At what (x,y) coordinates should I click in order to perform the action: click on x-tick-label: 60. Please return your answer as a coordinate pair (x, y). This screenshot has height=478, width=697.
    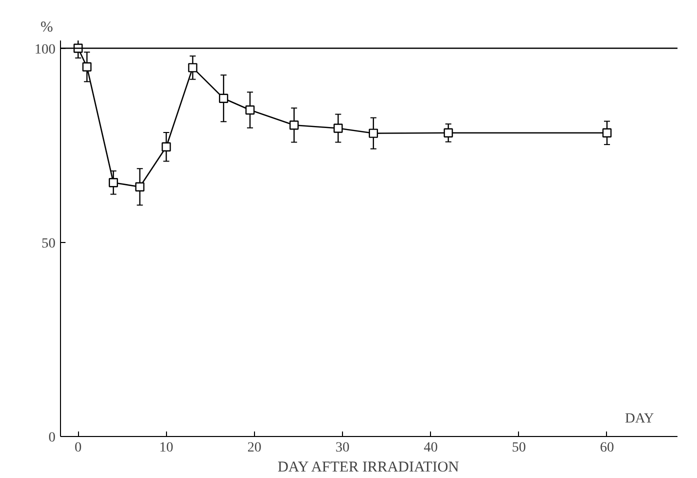
    Looking at the image, I should click on (607, 448).